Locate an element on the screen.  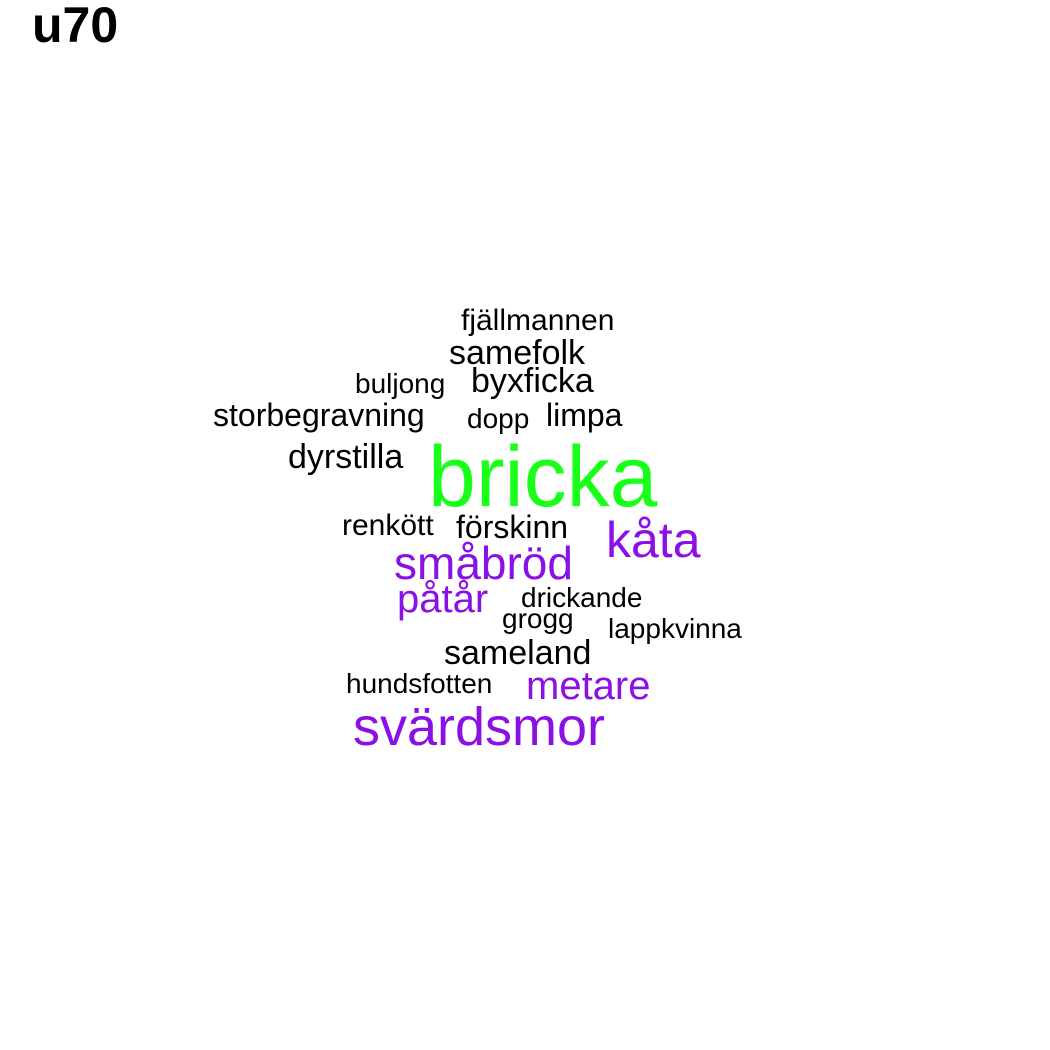
word-renkott: renkött is located at coordinates (388, 525).